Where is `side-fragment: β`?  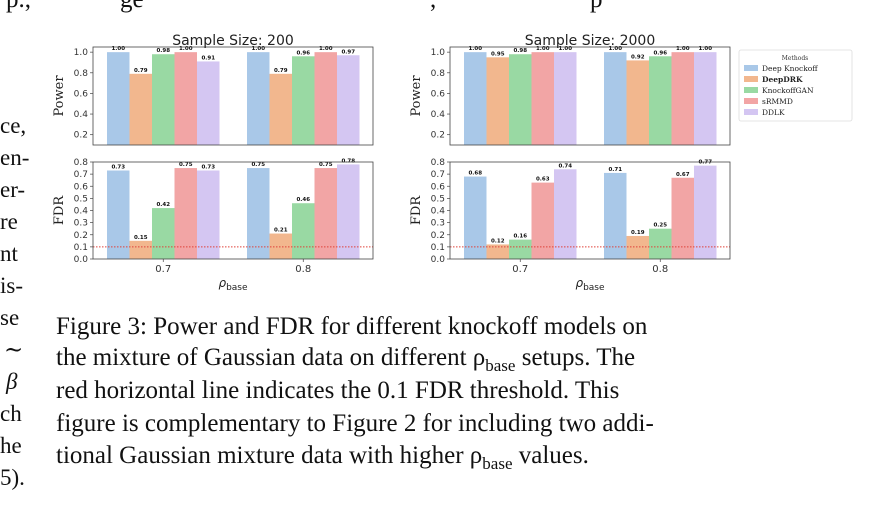
side-fragment: β is located at coordinates (12, 381).